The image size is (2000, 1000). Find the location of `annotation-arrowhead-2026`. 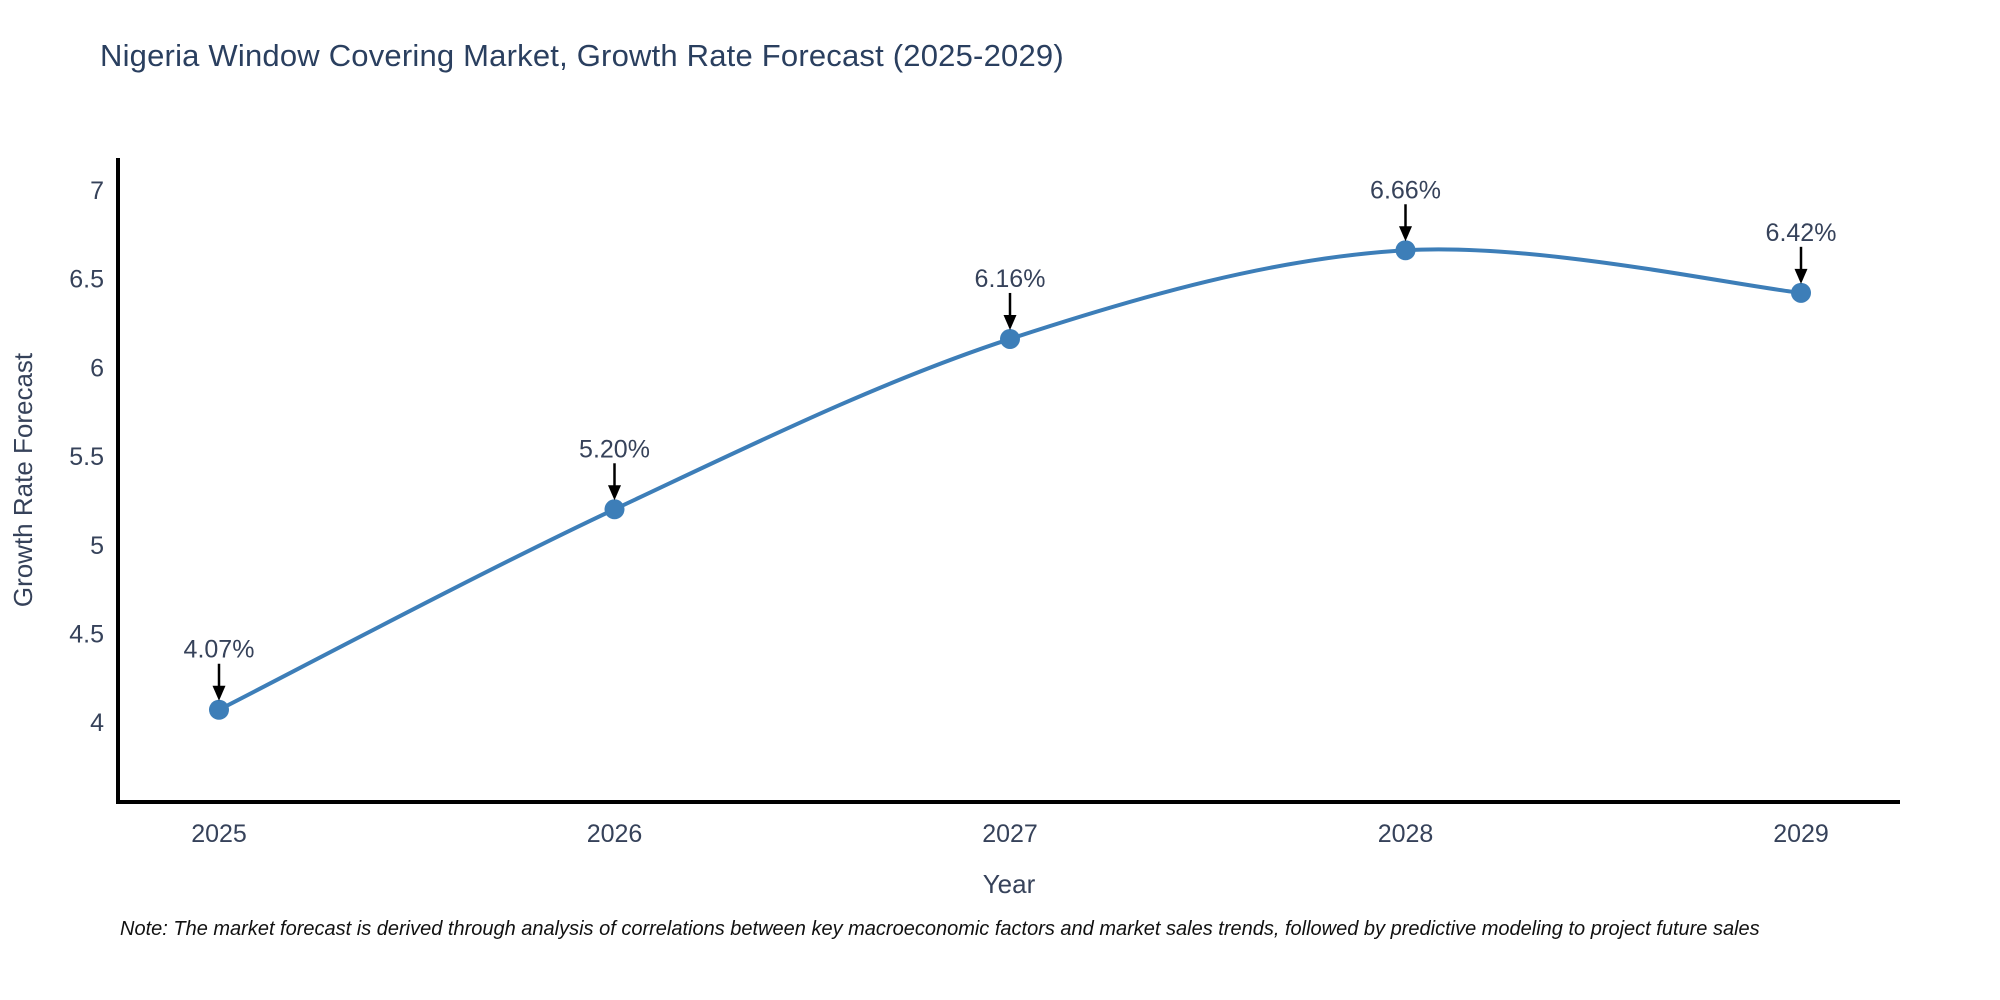

annotation-arrowhead-2026 is located at coordinates (614, 493).